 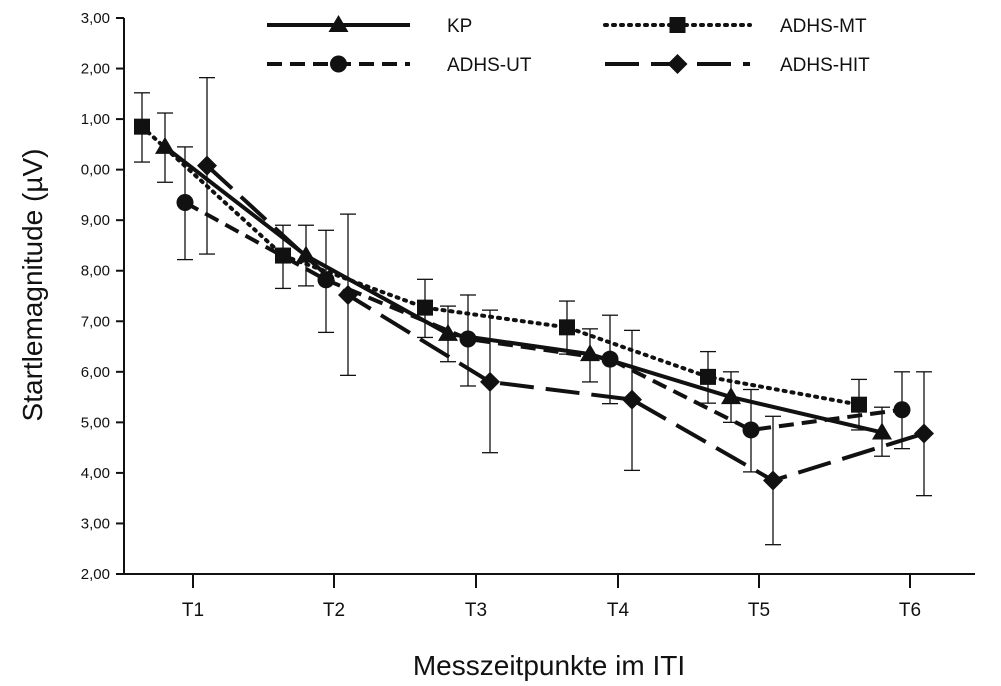 What do you see at coordinates (759, 610) in the screenshot?
I see `x-tick-label: T5` at bounding box center [759, 610].